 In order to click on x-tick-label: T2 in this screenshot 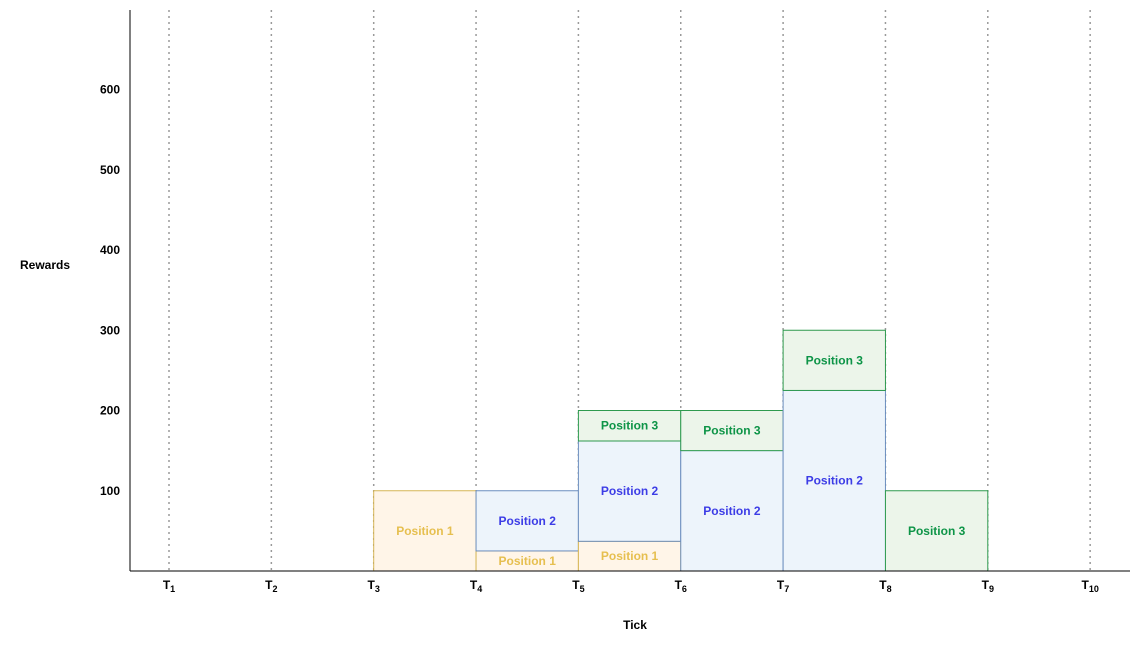, I will do `click(271, 586)`.